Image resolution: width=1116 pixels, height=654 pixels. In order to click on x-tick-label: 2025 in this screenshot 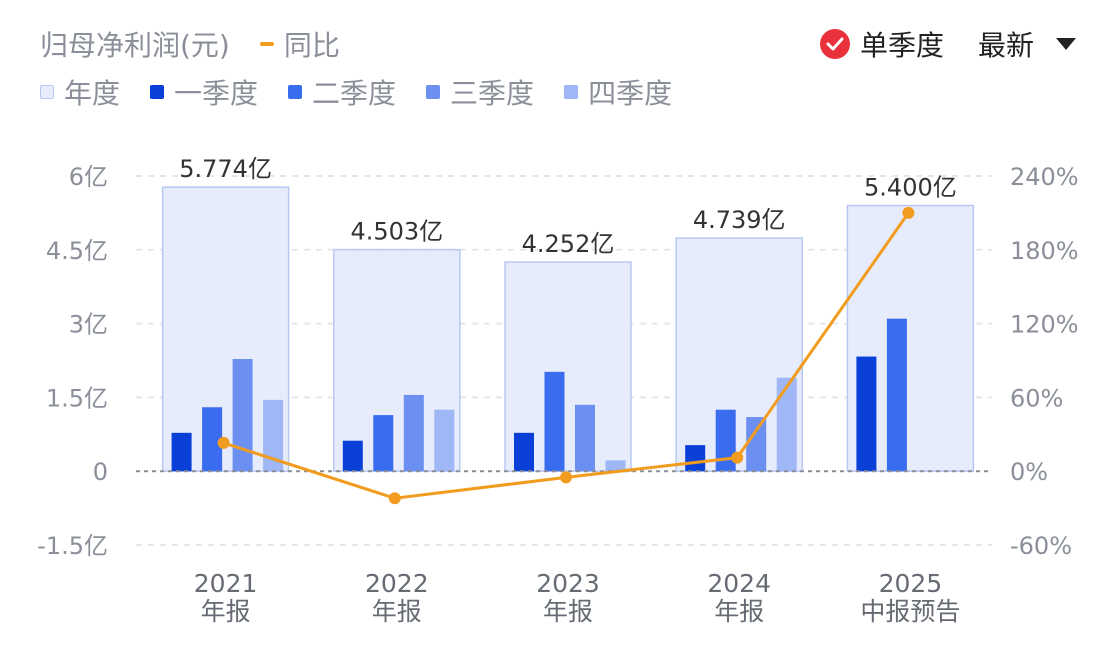, I will do `click(911, 583)`.